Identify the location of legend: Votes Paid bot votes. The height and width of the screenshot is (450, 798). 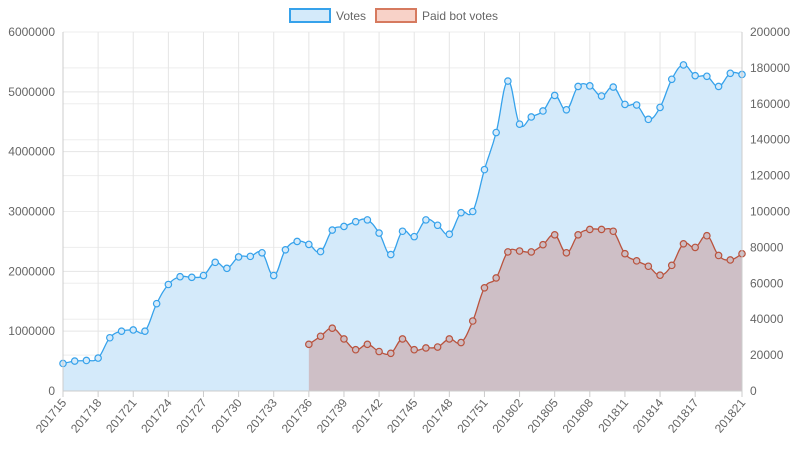
(393, 15).